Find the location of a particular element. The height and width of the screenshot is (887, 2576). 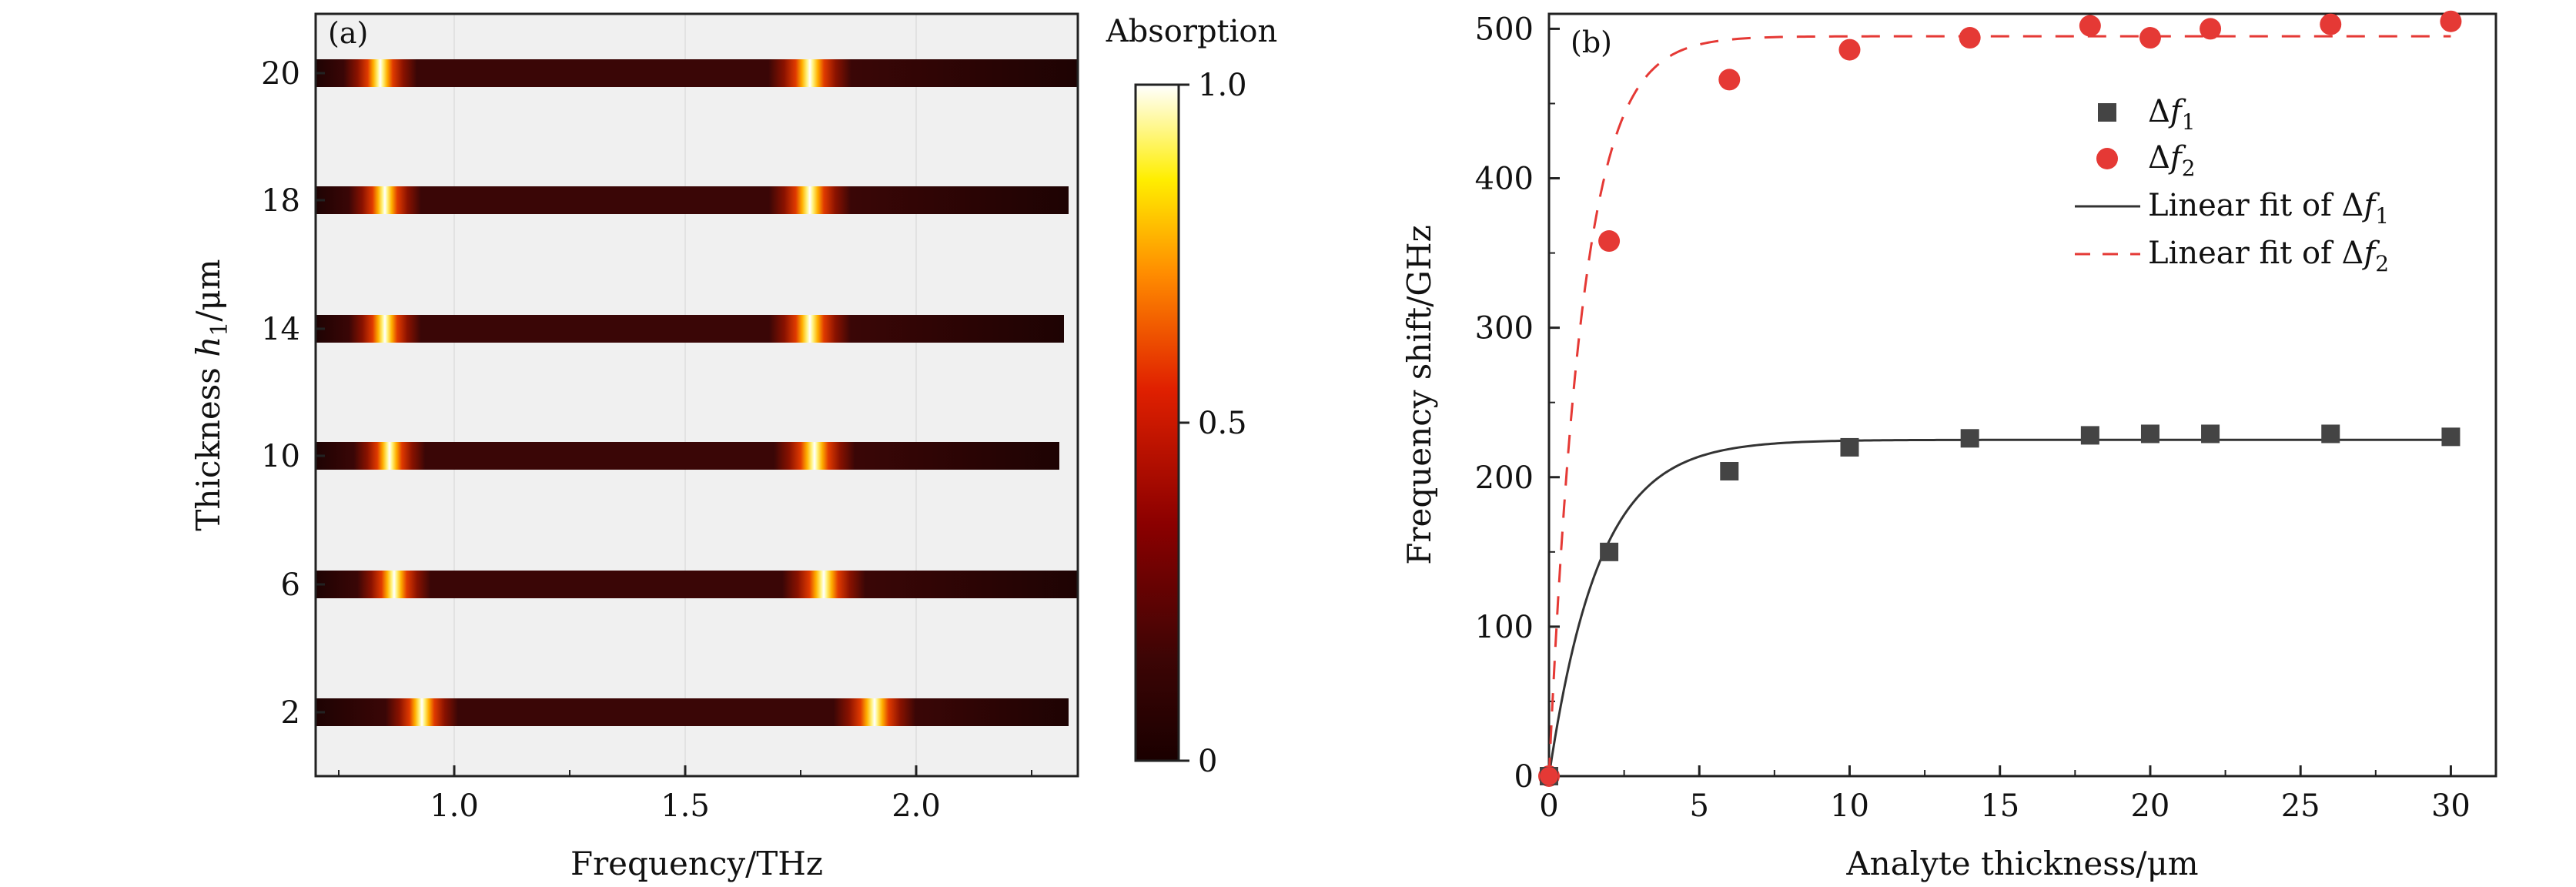

heatmap-x-tick-label: 2.0 is located at coordinates (917, 806).